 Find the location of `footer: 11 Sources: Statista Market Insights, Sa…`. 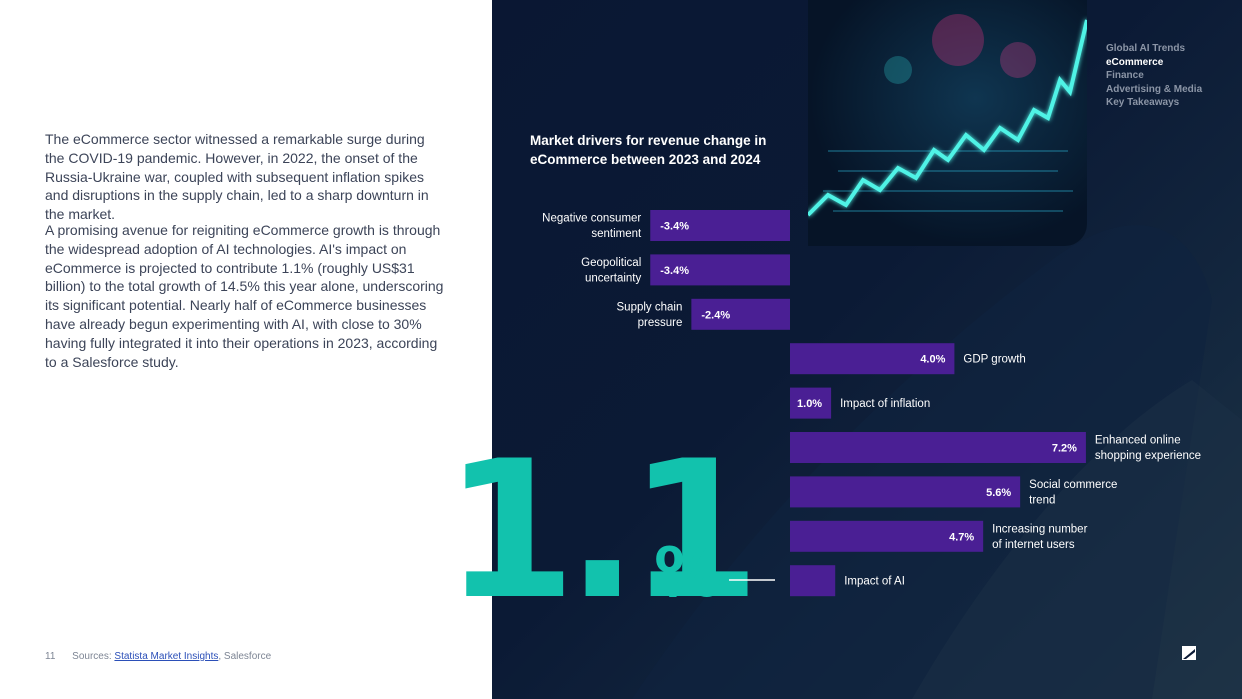

footer: 11 Sources: Statista Market Insights, Sa… is located at coordinates (158, 656).